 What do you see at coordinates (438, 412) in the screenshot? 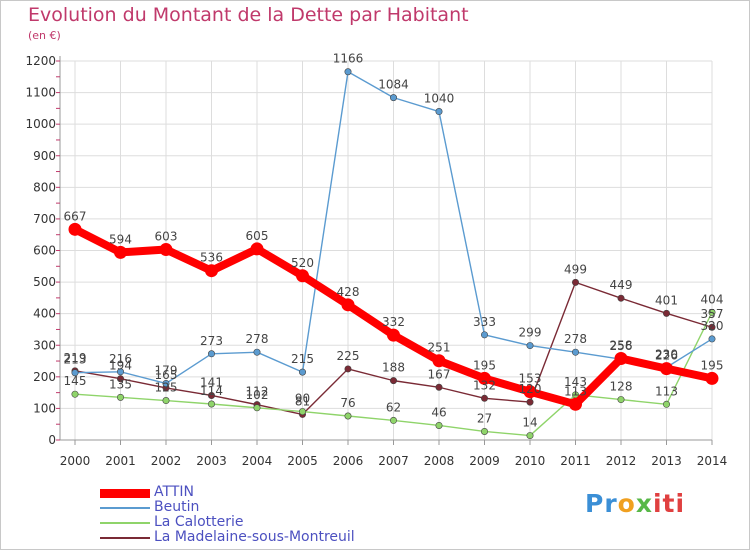
I see `data-label-la-calotterie: 46` at bounding box center [438, 412].